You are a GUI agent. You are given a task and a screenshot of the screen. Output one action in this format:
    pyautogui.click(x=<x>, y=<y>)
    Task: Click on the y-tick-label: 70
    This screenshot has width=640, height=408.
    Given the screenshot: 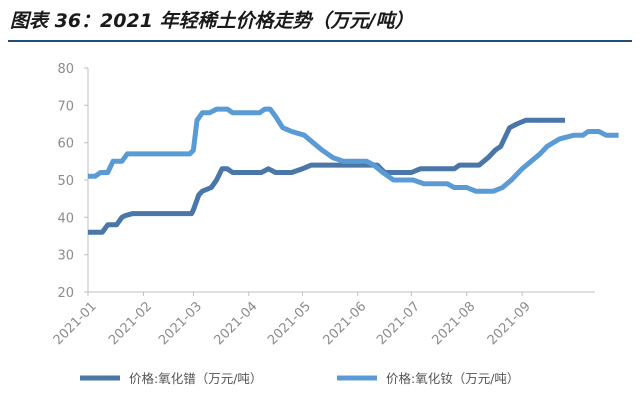 What is the action you would take?
    pyautogui.click(x=65, y=106)
    